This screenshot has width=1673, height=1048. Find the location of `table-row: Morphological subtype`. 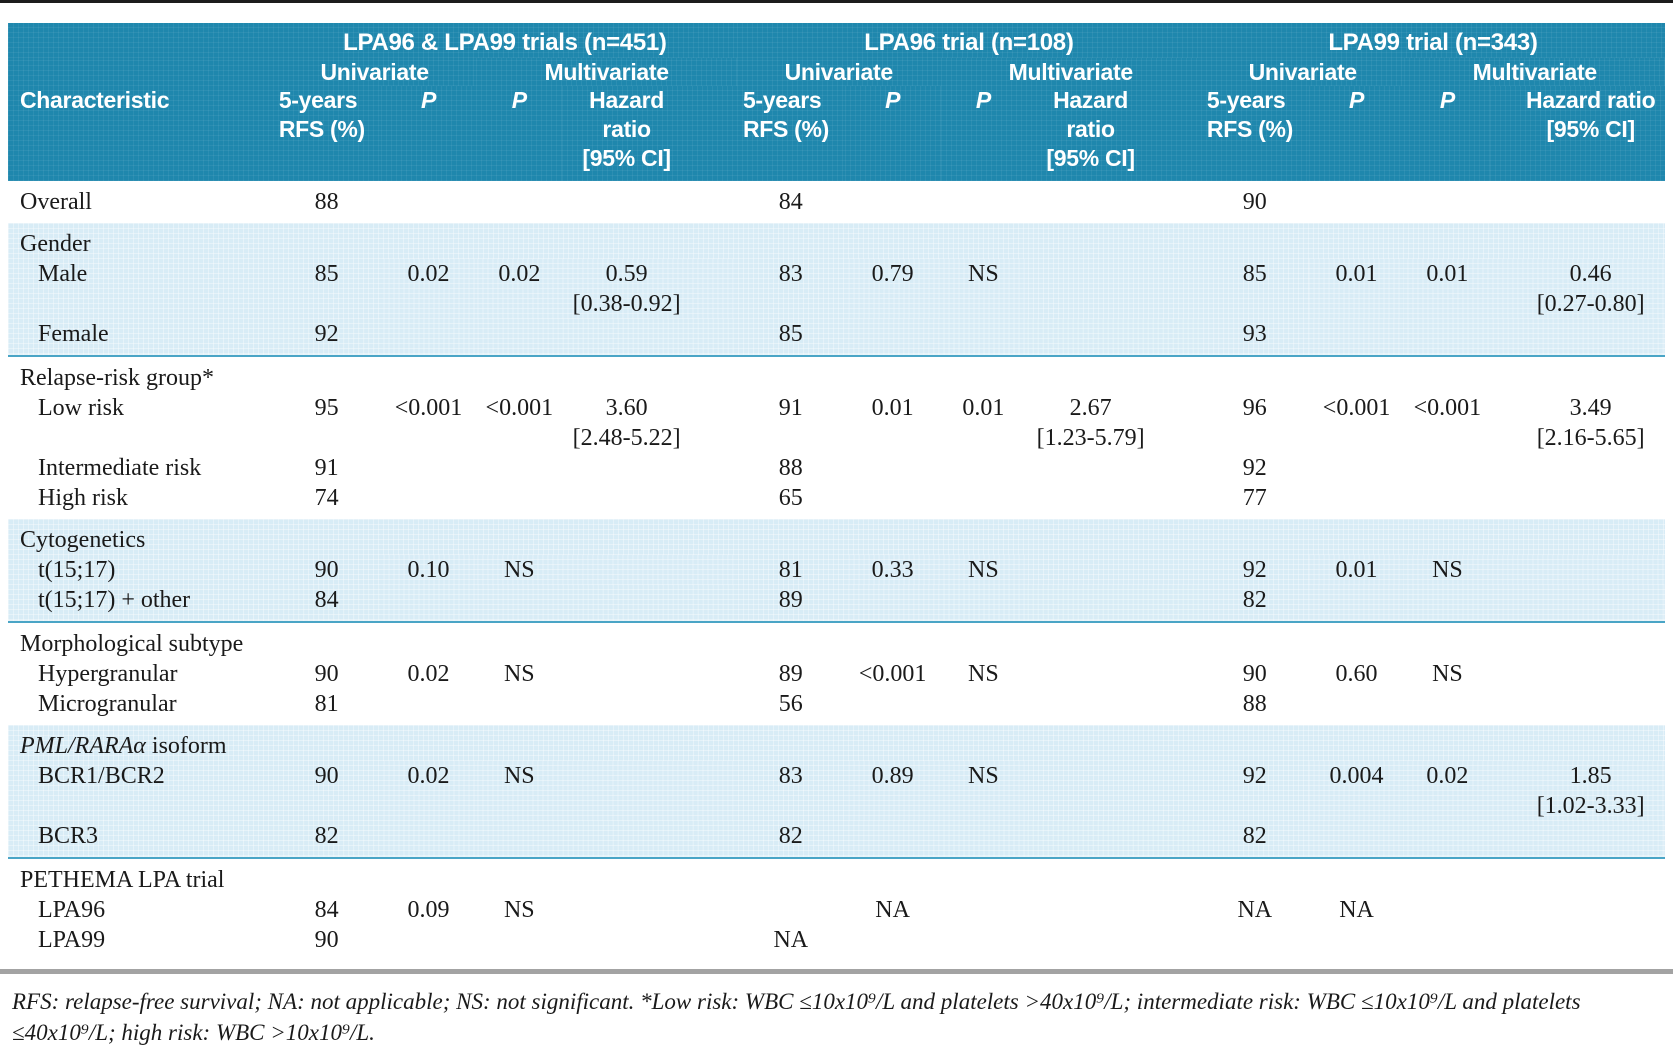

table-row: Morphological subtype is located at coordinates (836, 640).